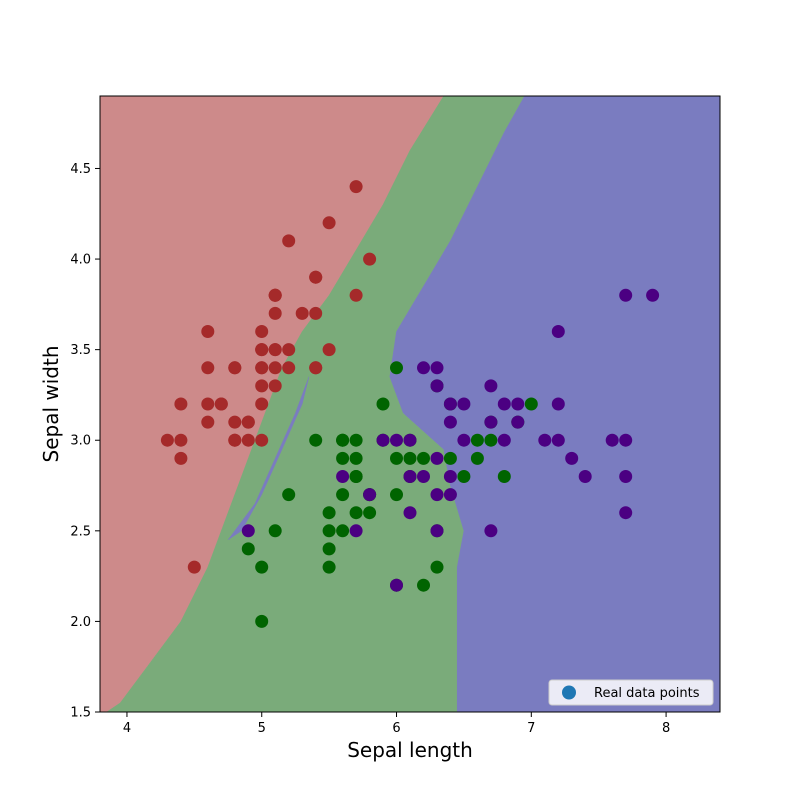 The height and width of the screenshot is (800, 800). I want to click on legend-box, so click(631, 692).